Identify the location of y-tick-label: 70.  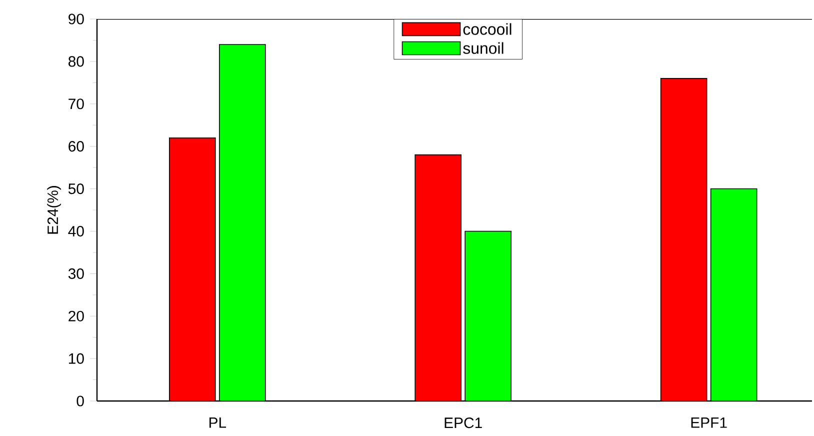
(76, 104).